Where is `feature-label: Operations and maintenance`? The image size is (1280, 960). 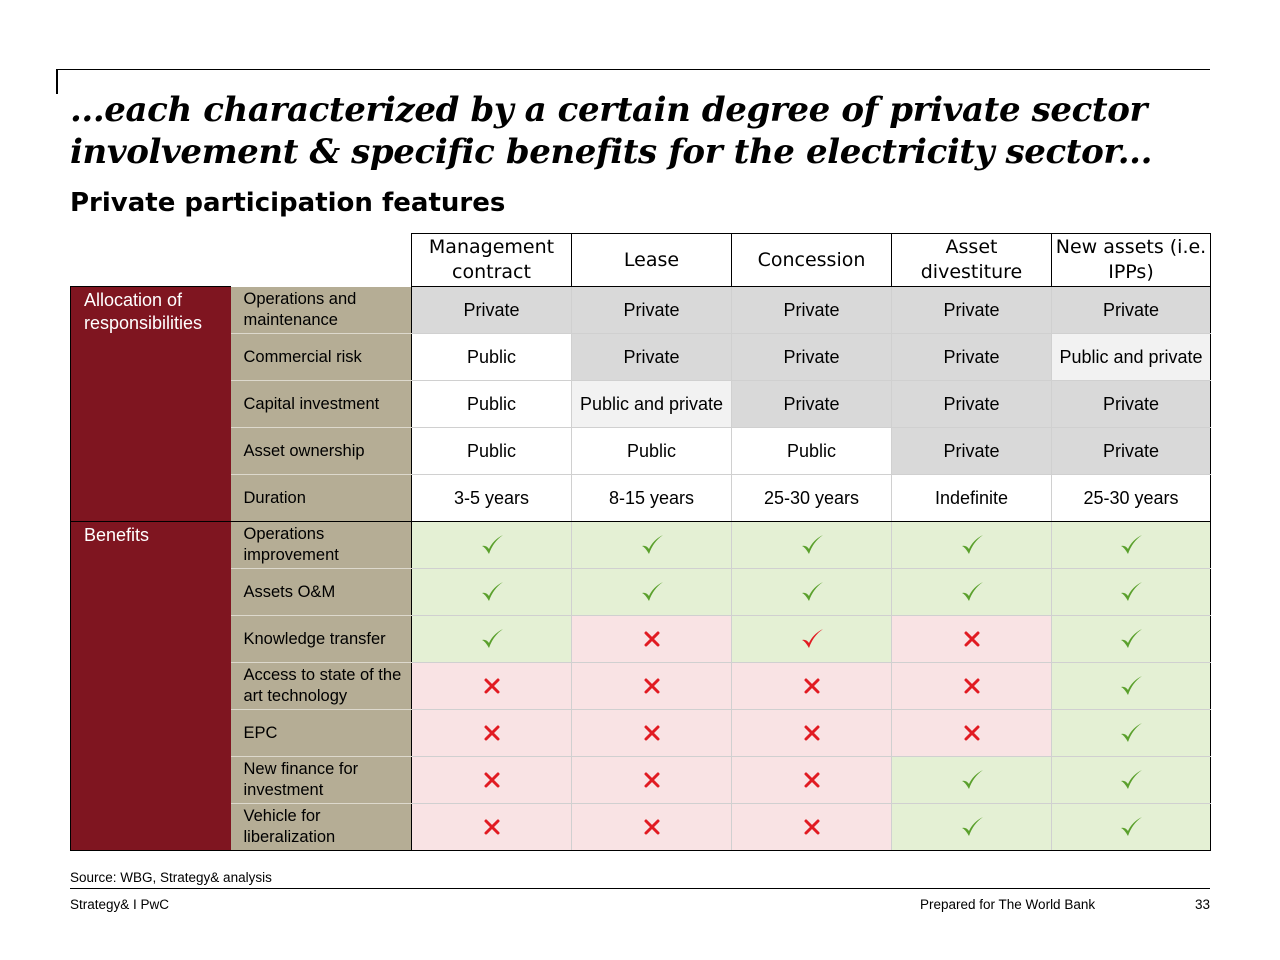 feature-label: Operations and maintenance is located at coordinates (321, 310).